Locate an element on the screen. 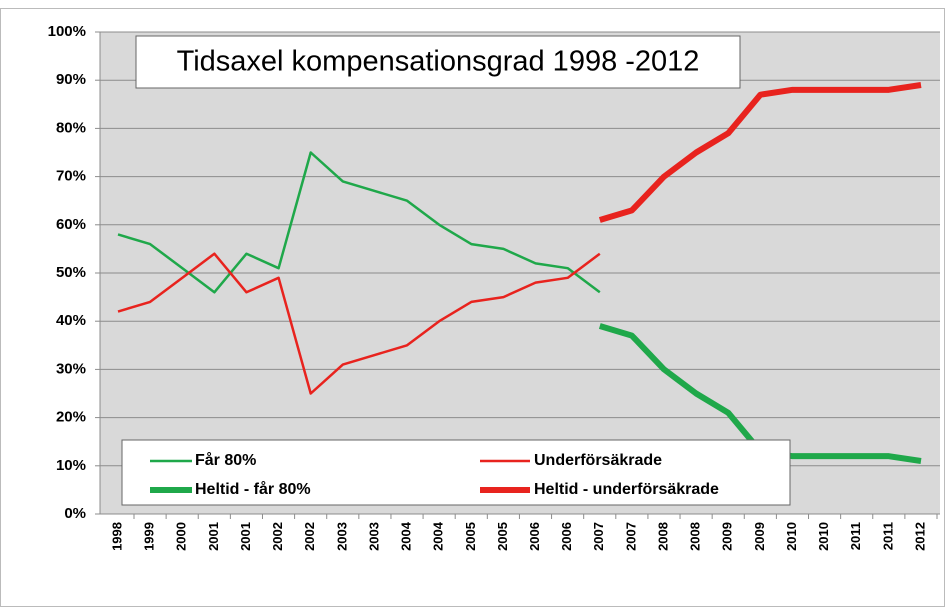  y-tick-label: 70% is located at coordinates (71, 176).